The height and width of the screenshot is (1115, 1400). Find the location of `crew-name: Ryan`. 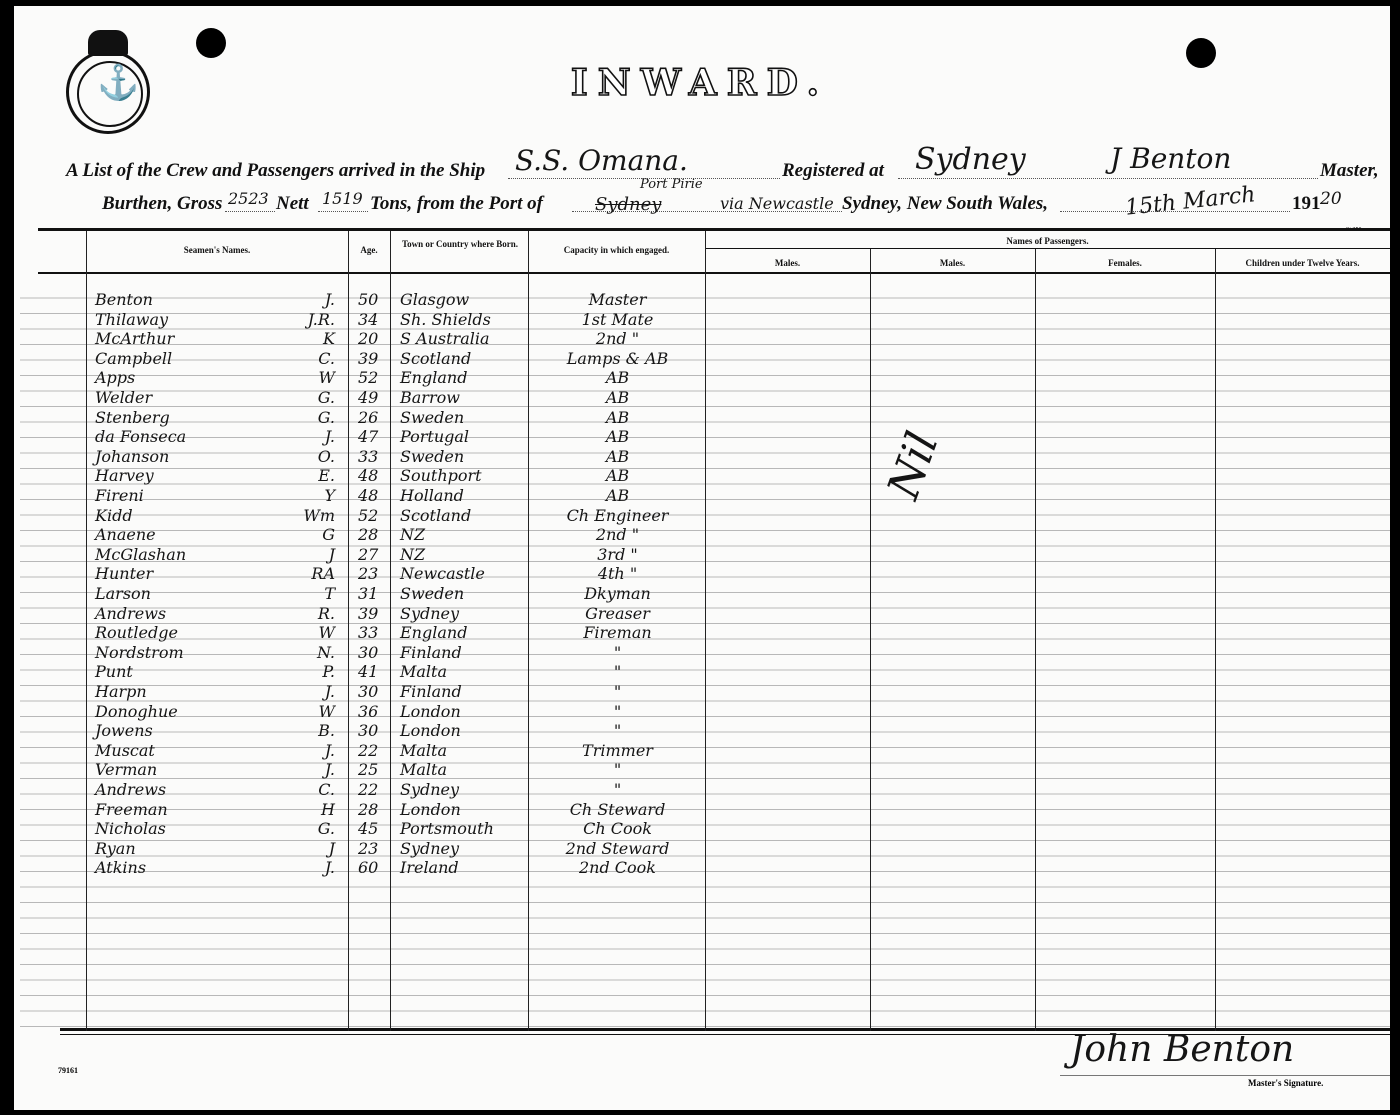

crew-name: Ryan is located at coordinates (115, 848).